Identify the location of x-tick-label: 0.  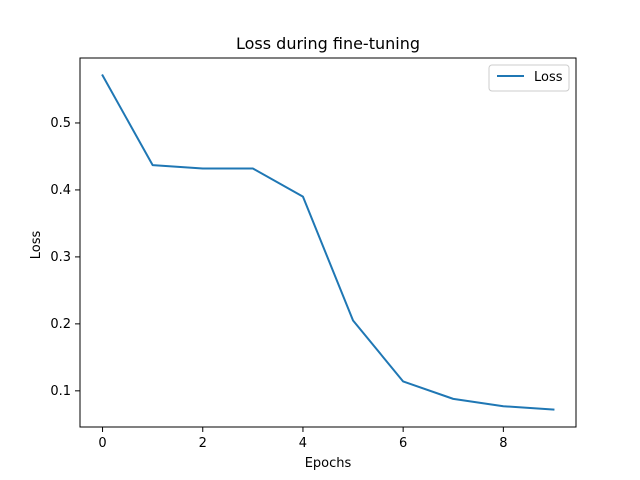
(102, 443).